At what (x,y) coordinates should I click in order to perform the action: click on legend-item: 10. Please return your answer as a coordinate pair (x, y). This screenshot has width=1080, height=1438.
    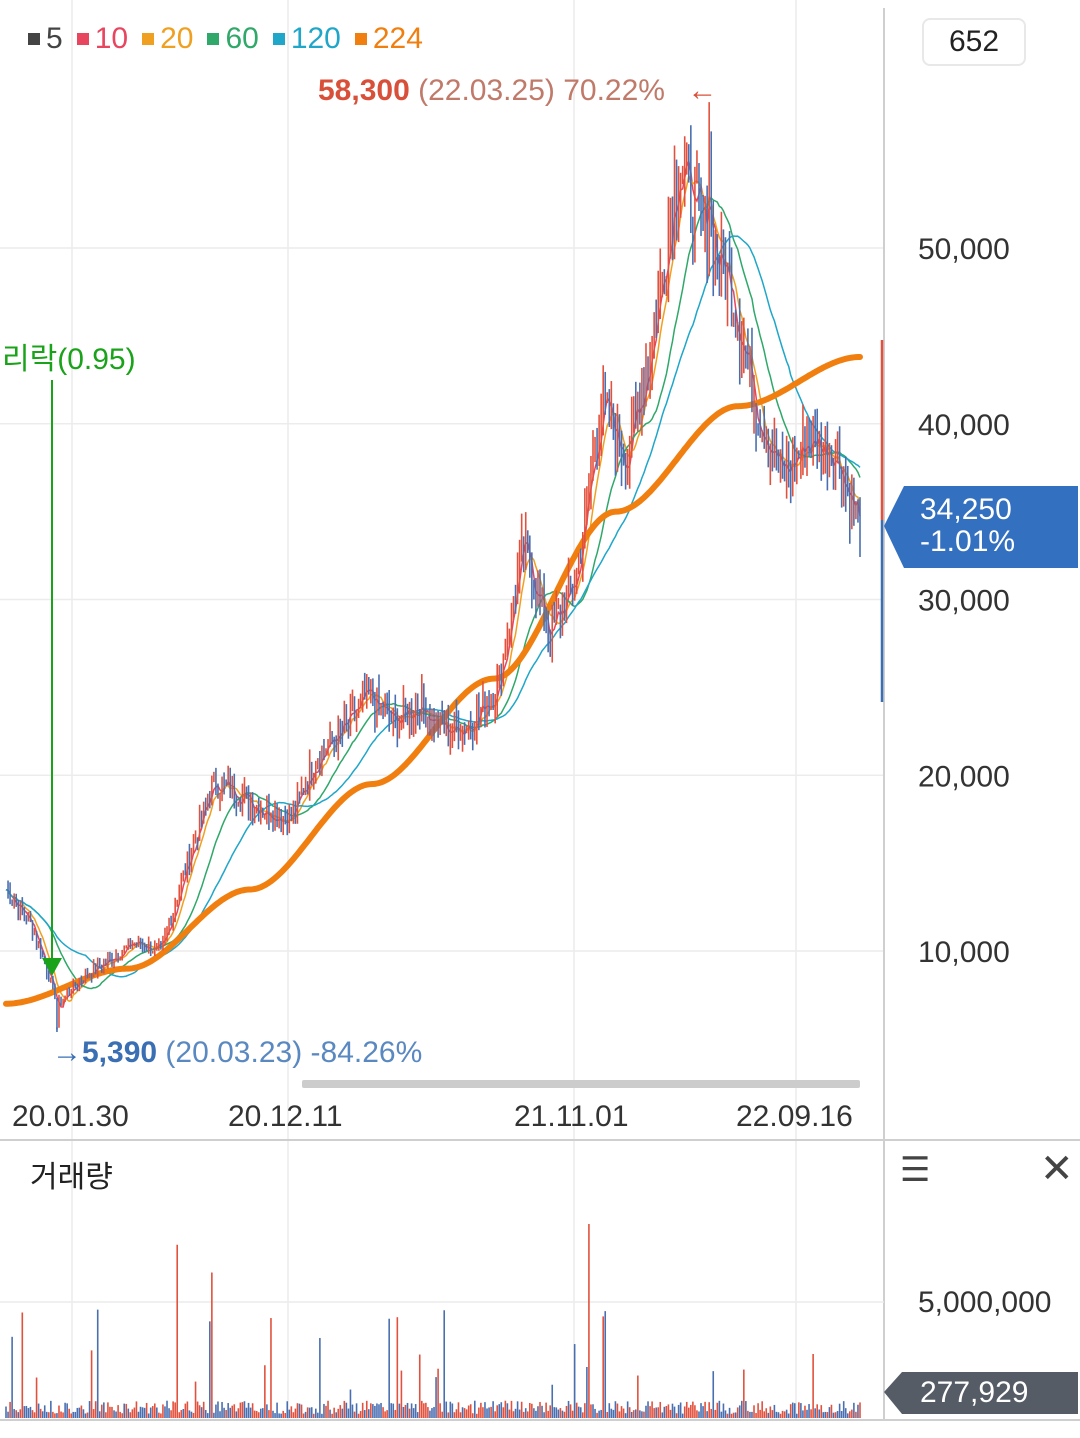
    Looking at the image, I should click on (102, 39).